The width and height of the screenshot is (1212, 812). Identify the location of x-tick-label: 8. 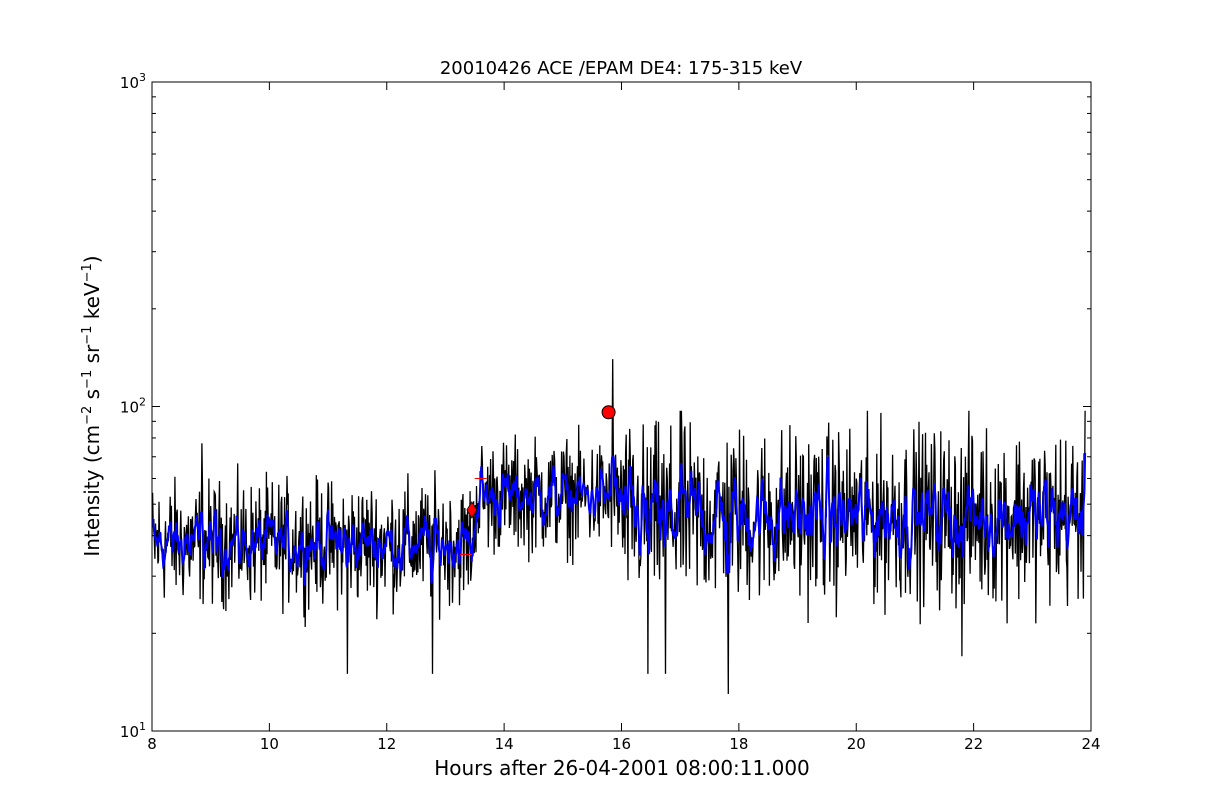
(152, 744).